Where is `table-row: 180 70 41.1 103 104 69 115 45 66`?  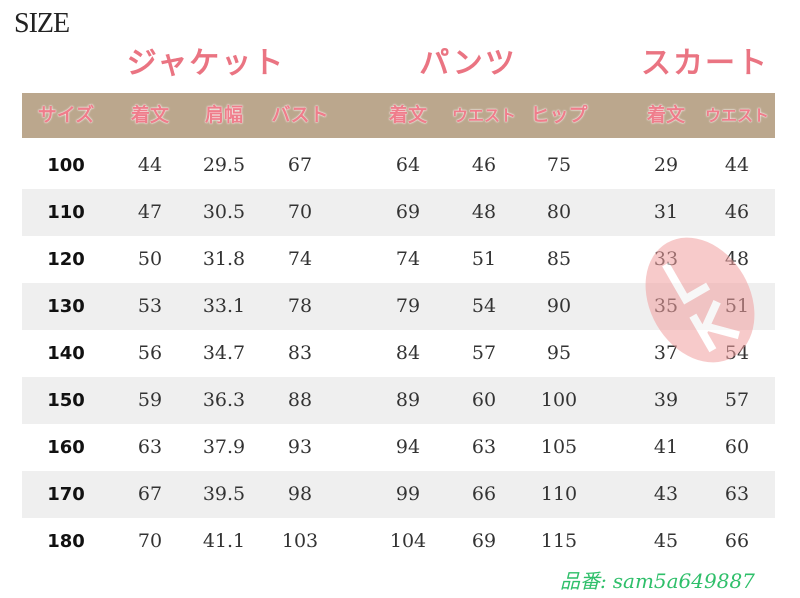 table-row: 180 70 41.1 103 104 69 115 45 66 is located at coordinates (398, 541).